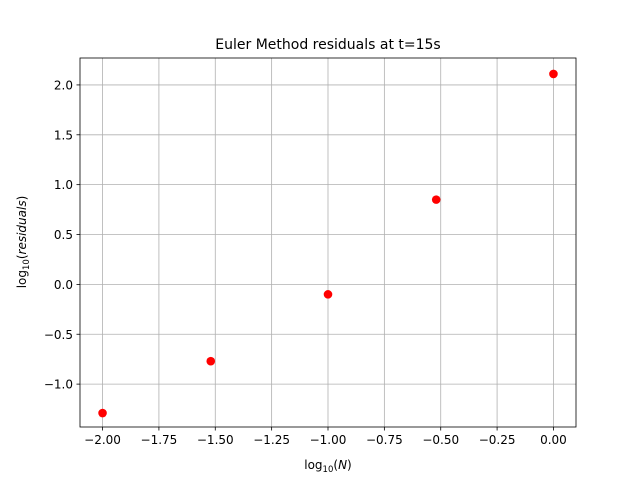  What do you see at coordinates (327, 45) in the screenshot?
I see `chart-title: Euler Method residuals at t=15s` at bounding box center [327, 45].